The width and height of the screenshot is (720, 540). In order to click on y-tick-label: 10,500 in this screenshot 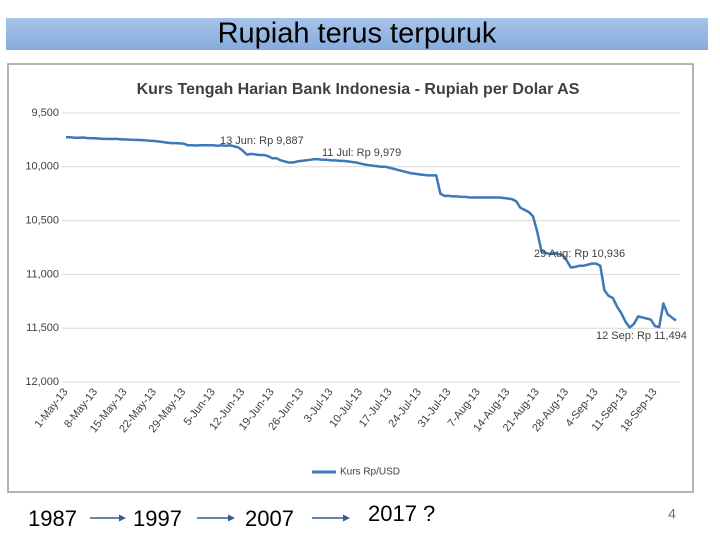, I will do `click(42, 221)`.